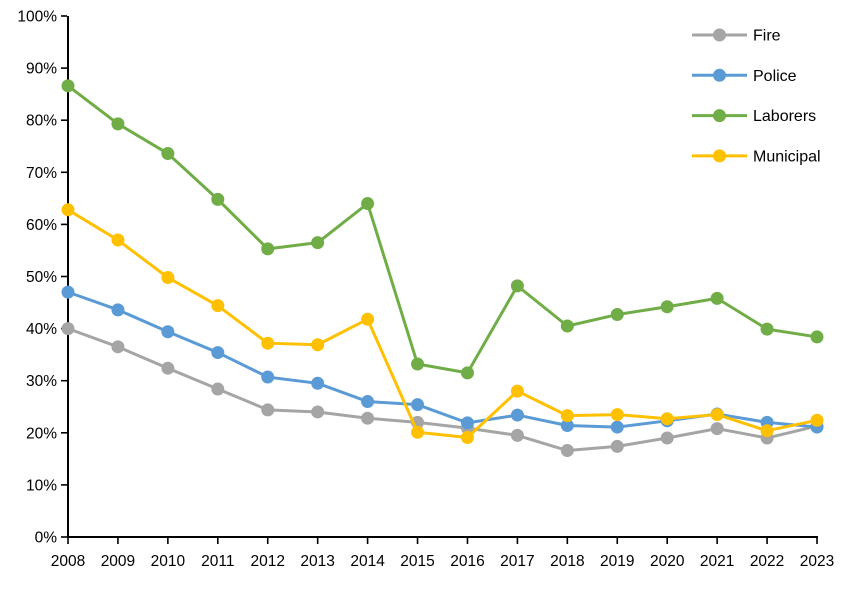 The image size is (852, 593). What do you see at coordinates (168, 332) in the screenshot?
I see `point-police-2010` at bounding box center [168, 332].